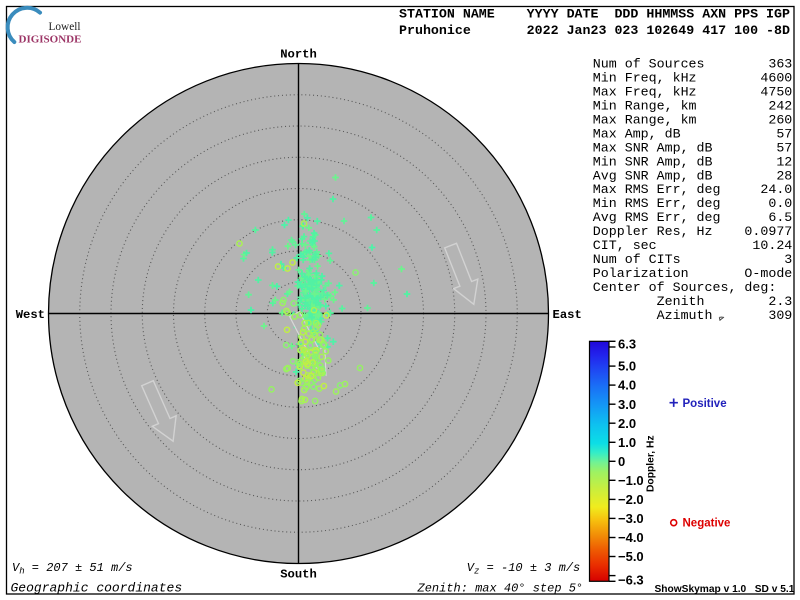 This screenshot has width=800, height=600. What do you see at coordinates (500, 589) in the screenshot?
I see `svg-text: Zenith: max 40° step 5°` at bounding box center [500, 589].